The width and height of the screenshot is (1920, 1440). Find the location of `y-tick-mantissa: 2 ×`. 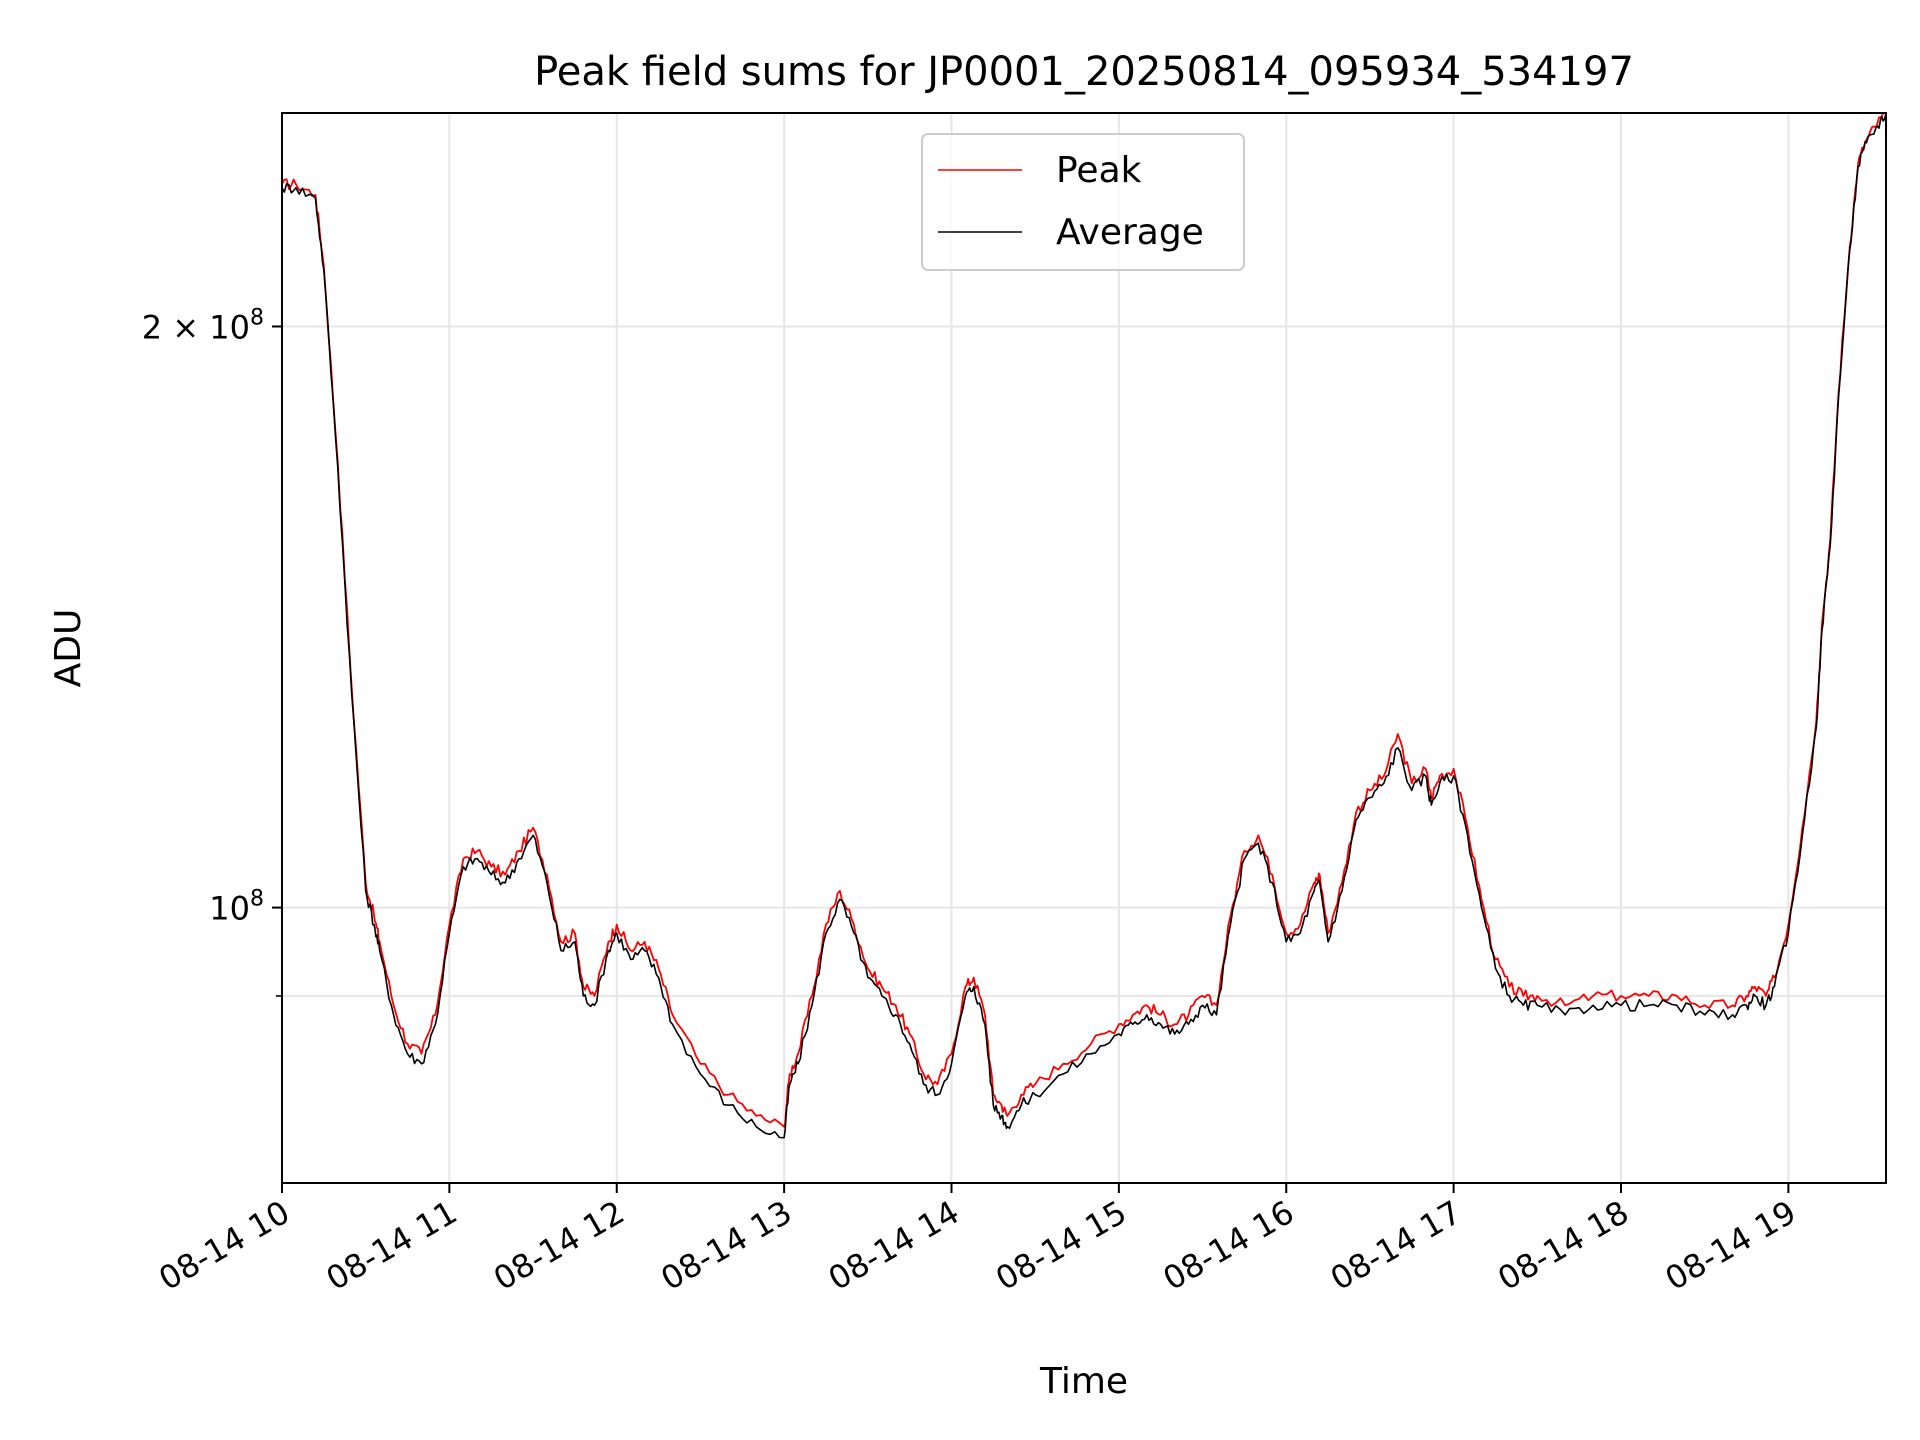

y-tick-mantissa: 2 × is located at coordinates (176, 327).